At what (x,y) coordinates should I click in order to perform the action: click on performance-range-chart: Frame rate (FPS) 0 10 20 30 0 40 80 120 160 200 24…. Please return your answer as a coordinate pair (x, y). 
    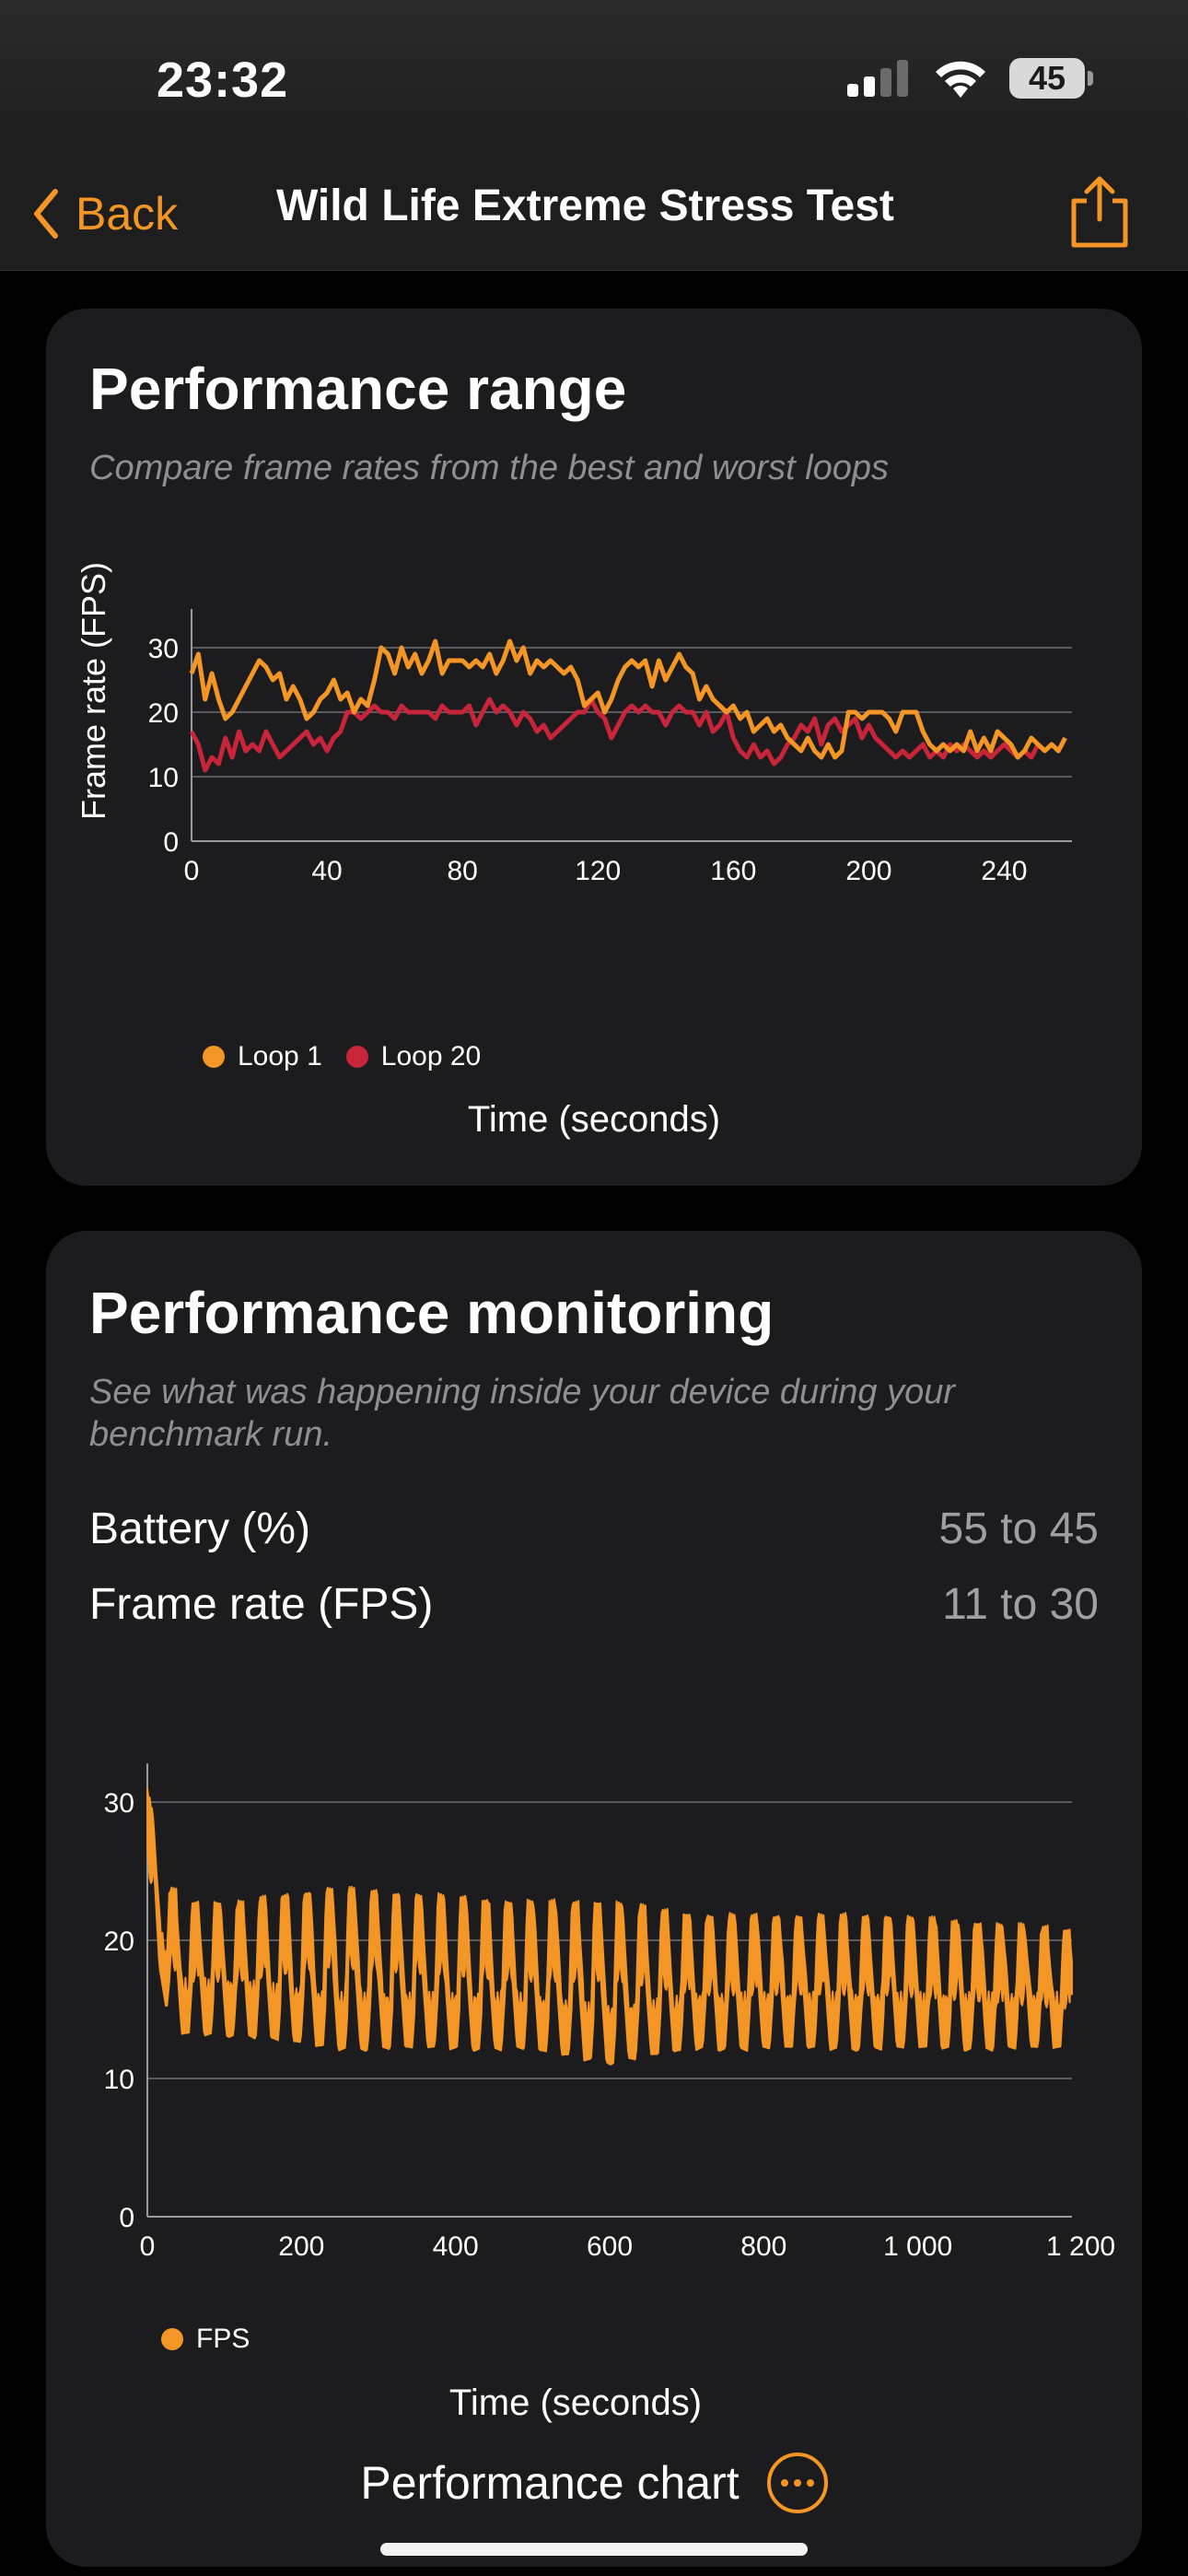
    Looking at the image, I should click on (573, 724).